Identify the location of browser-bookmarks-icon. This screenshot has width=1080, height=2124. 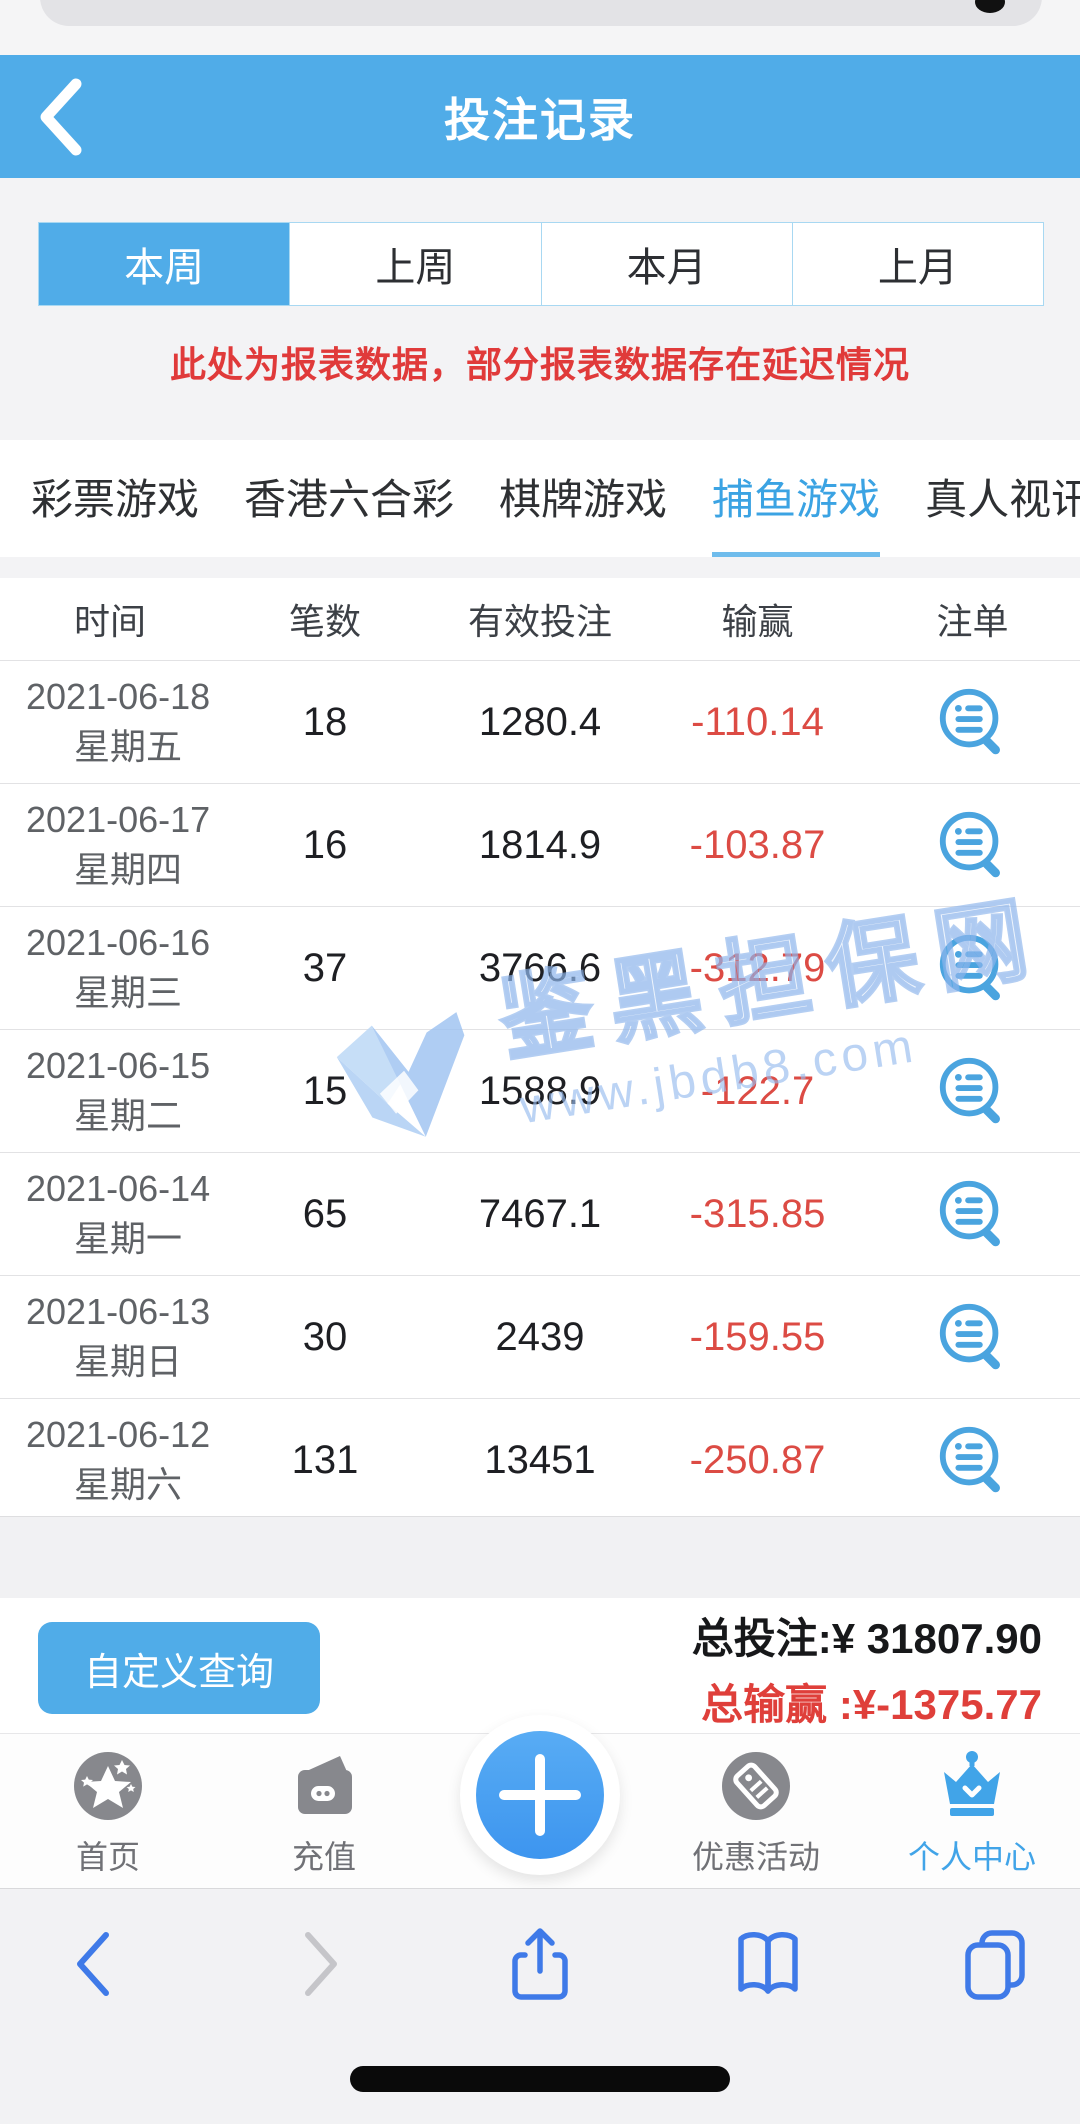
(768, 1964).